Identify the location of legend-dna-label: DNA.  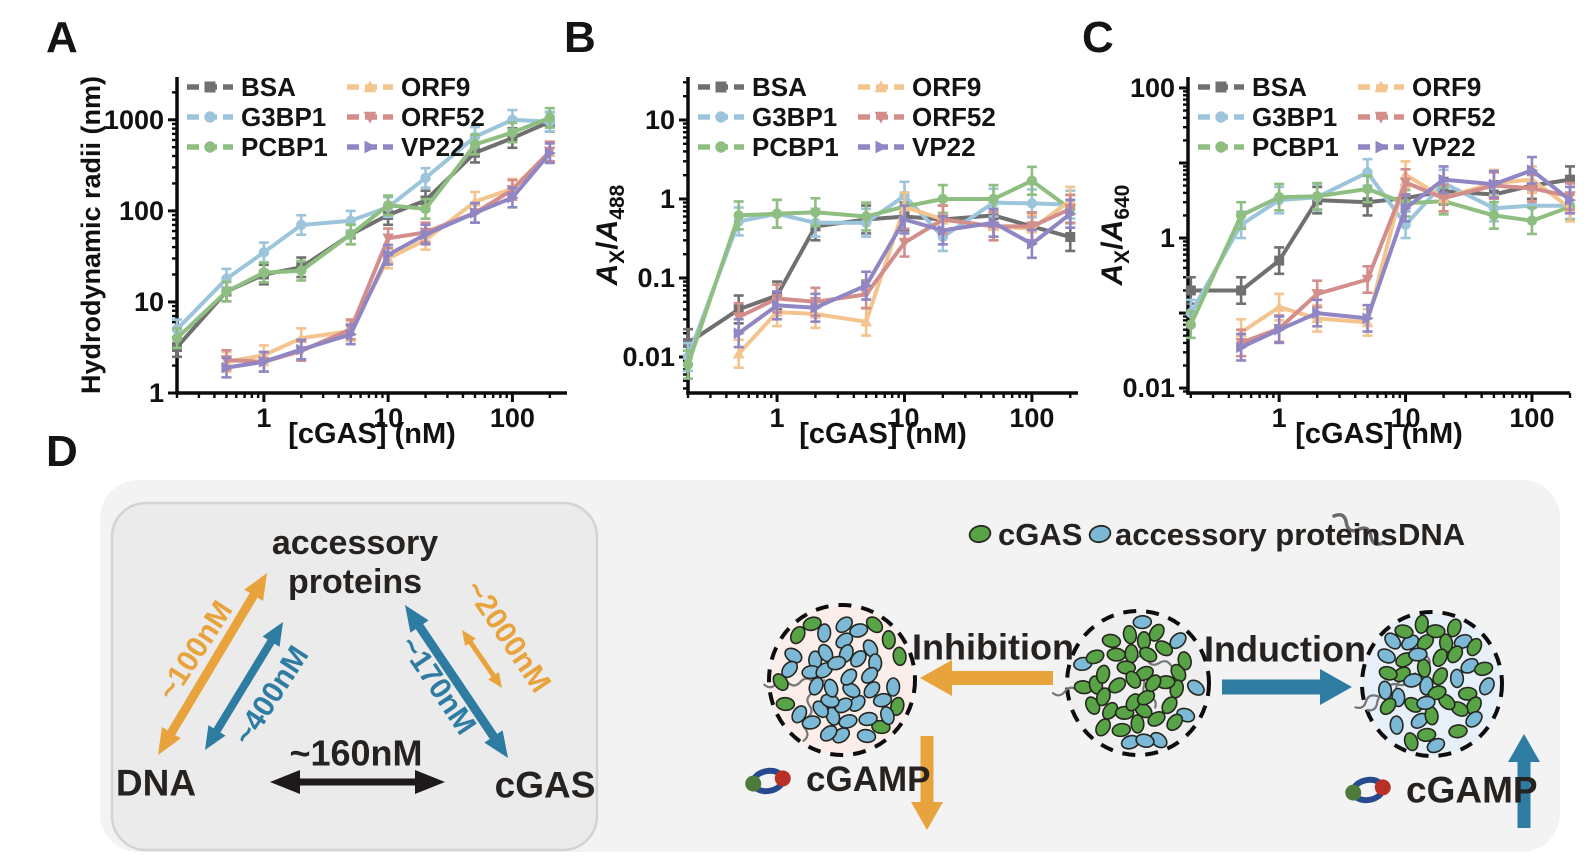
(1432, 535).